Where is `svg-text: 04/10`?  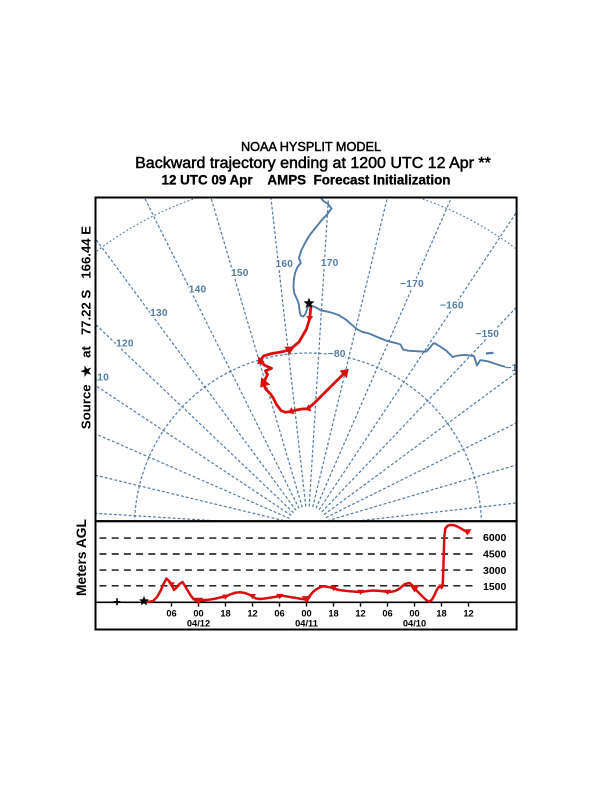
svg-text: 04/10 is located at coordinates (414, 623).